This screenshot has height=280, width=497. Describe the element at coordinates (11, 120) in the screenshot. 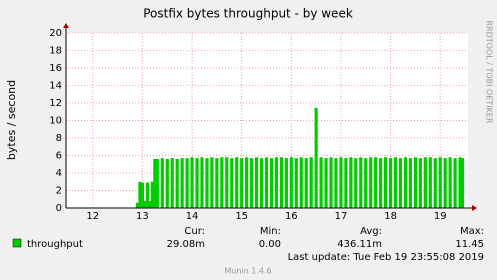

I see `y-axis-label: bytes / second` at that location.